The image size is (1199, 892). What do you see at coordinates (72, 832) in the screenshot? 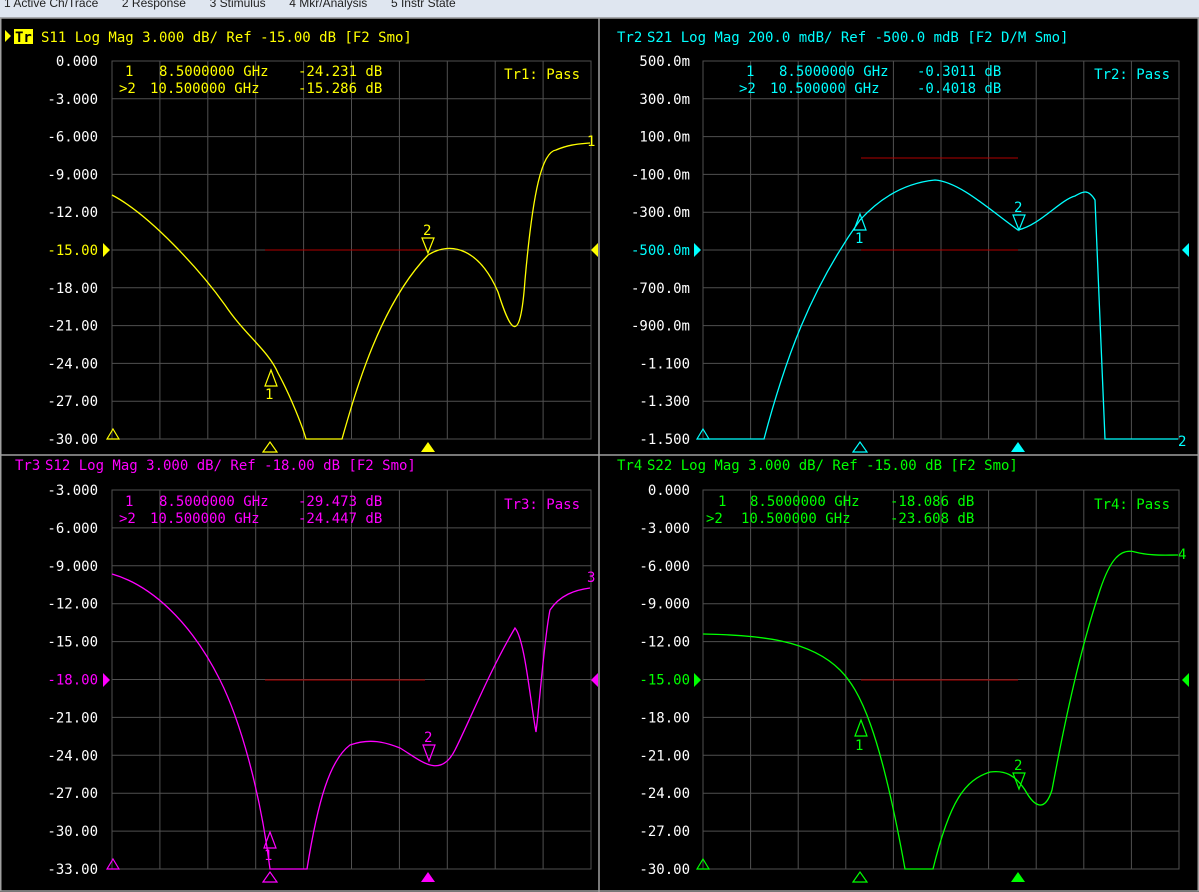
I see `y-axis-label: -30.00` at bounding box center [72, 832].